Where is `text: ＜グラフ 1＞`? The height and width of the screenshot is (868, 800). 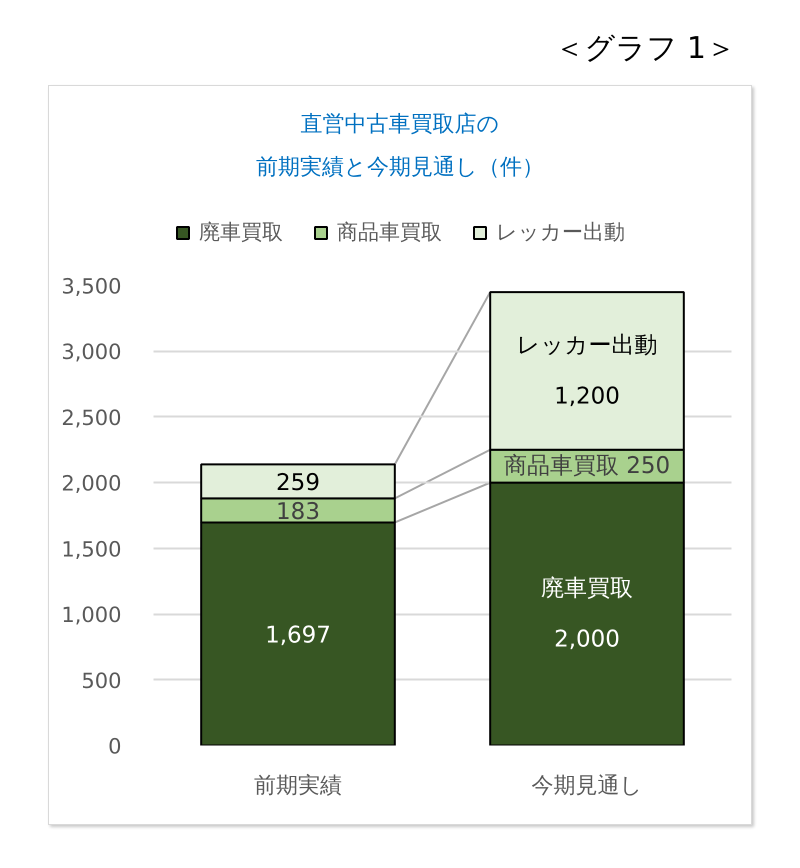 text: ＜グラフ 1＞ is located at coordinates (645, 49).